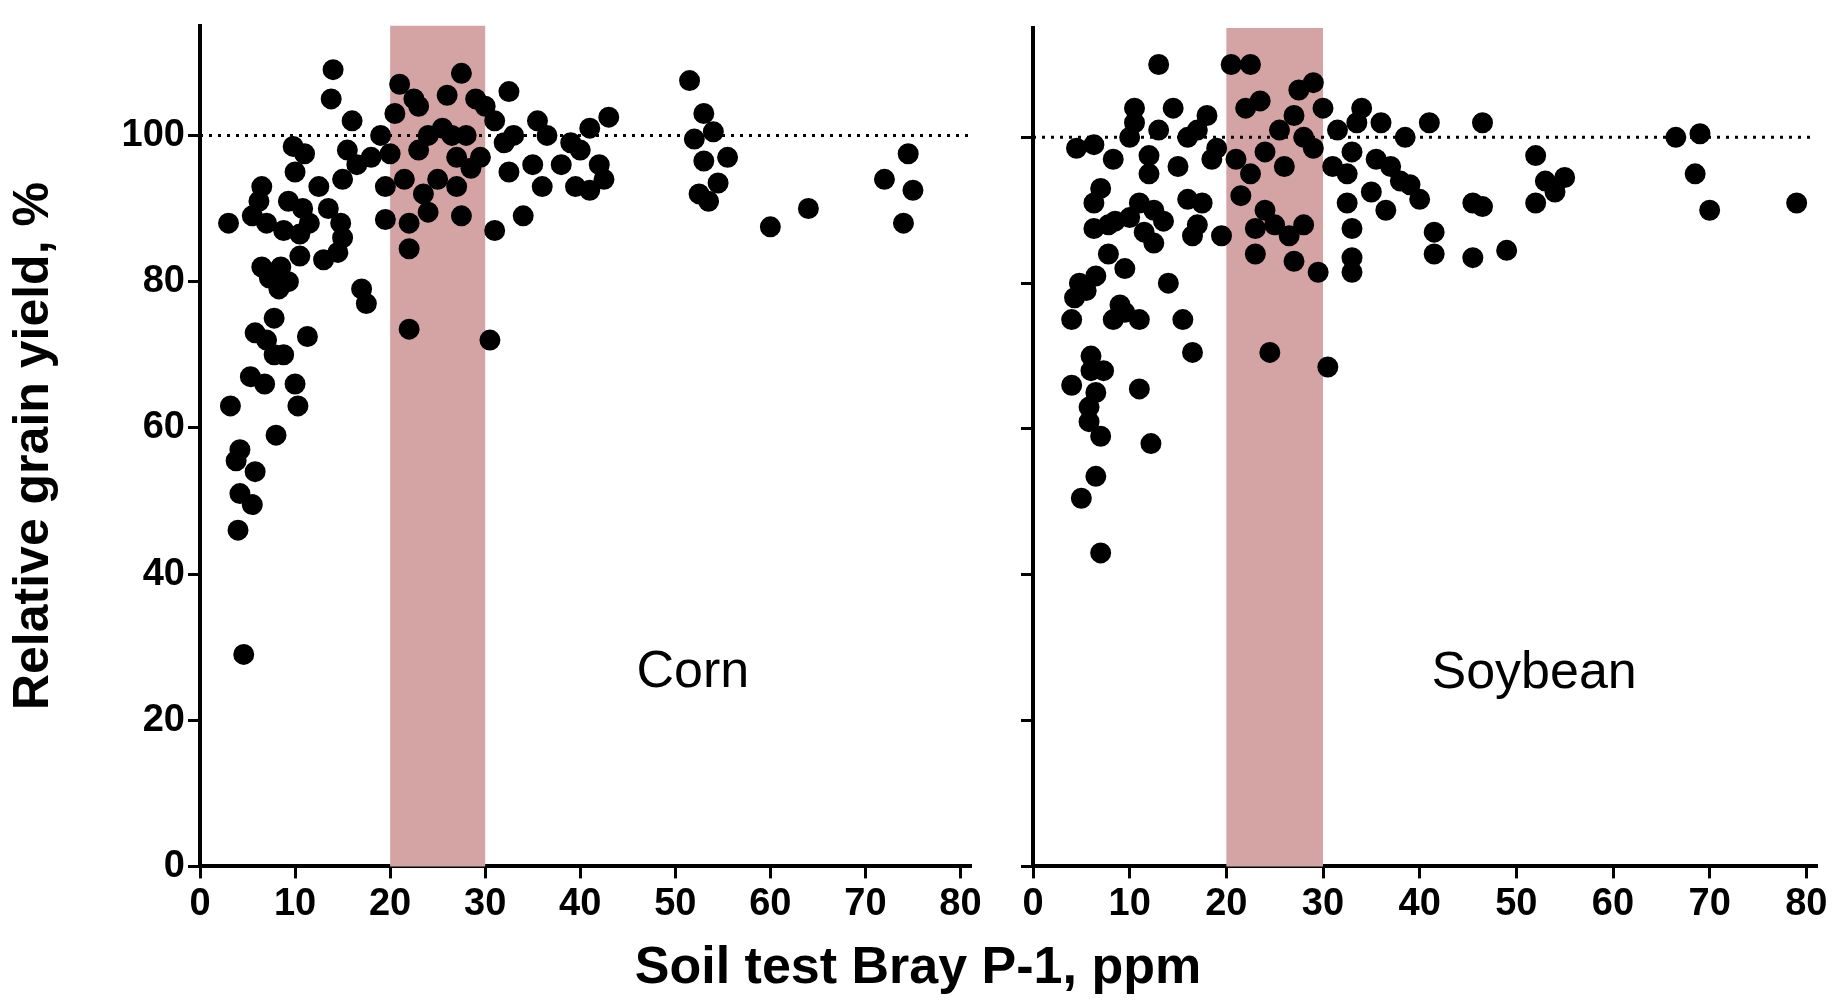 The height and width of the screenshot is (1000, 1836). I want to click on y-tick-label: 40, so click(163, 571).